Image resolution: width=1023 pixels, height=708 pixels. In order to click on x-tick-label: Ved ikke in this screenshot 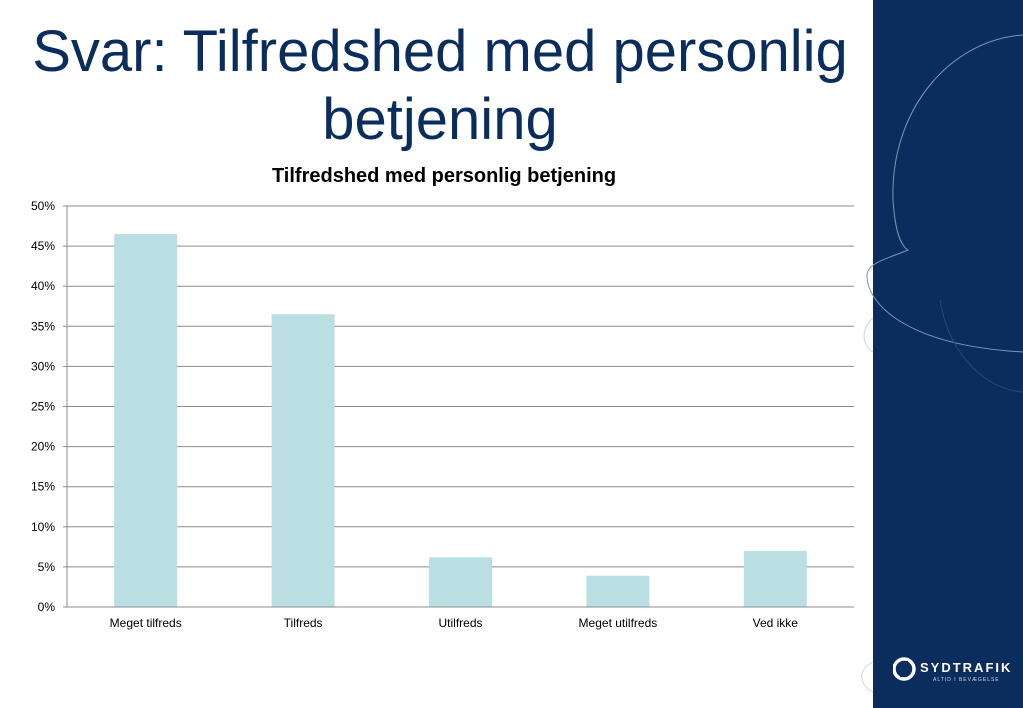, I will do `click(776, 623)`.